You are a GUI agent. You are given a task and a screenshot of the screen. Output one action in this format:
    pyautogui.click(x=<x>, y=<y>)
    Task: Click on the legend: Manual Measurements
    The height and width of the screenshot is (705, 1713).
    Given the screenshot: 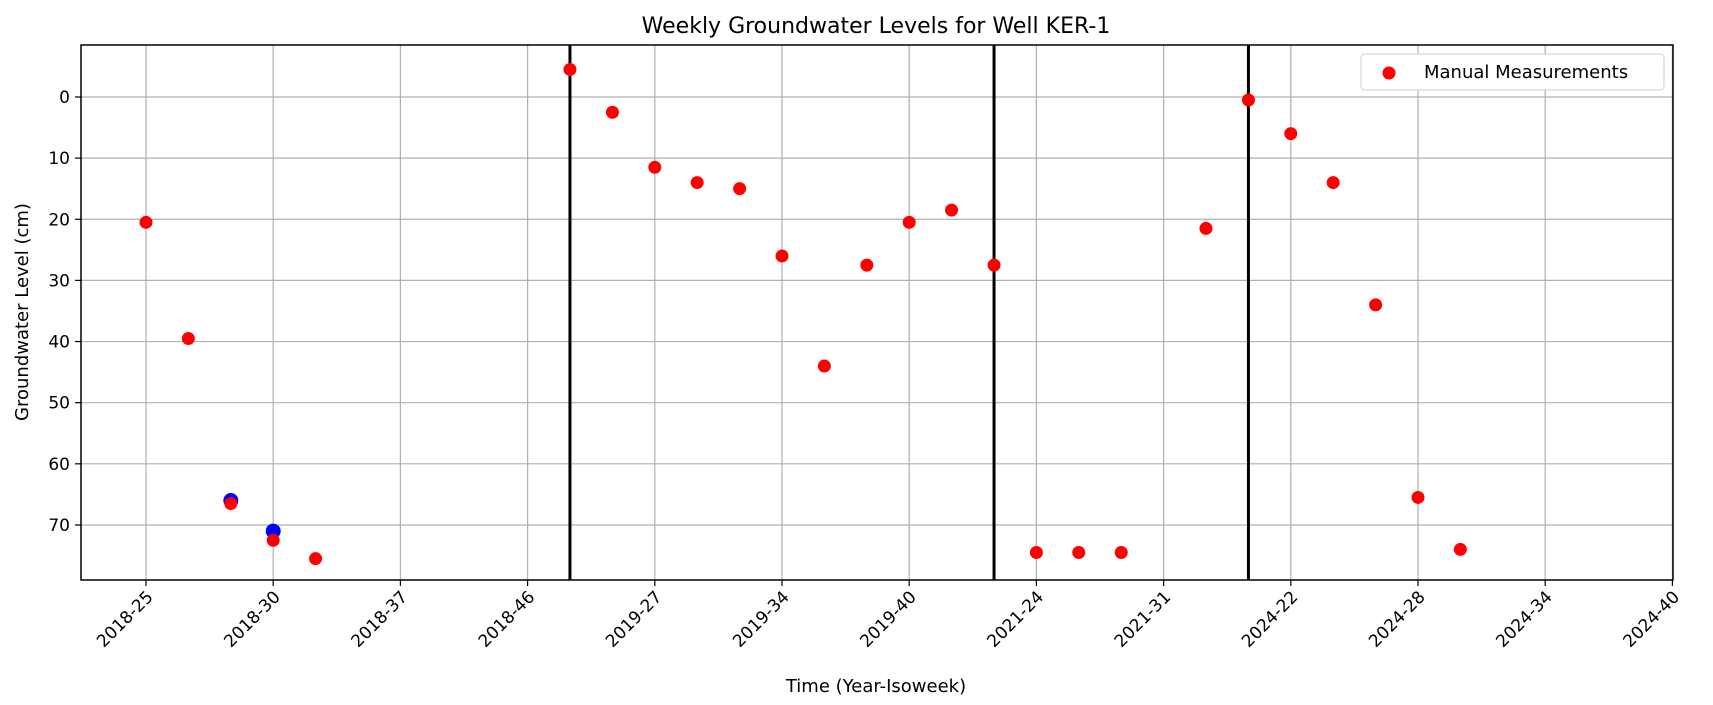 What is the action you would take?
    pyautogui.click(x=1512, y=72)
    